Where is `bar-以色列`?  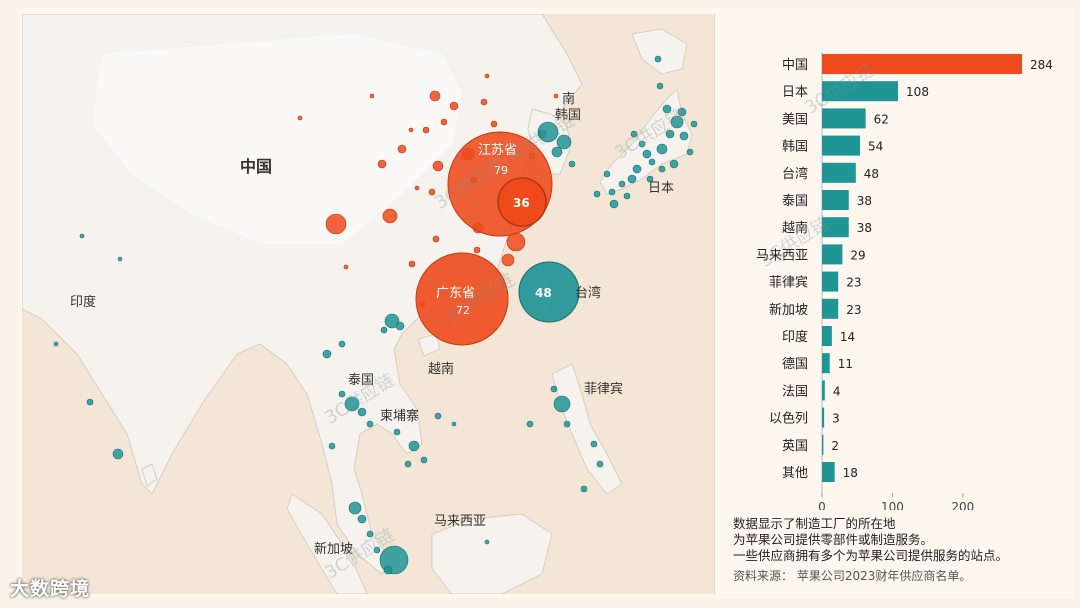 bar-以色列 is located at coordinates (823, 417).